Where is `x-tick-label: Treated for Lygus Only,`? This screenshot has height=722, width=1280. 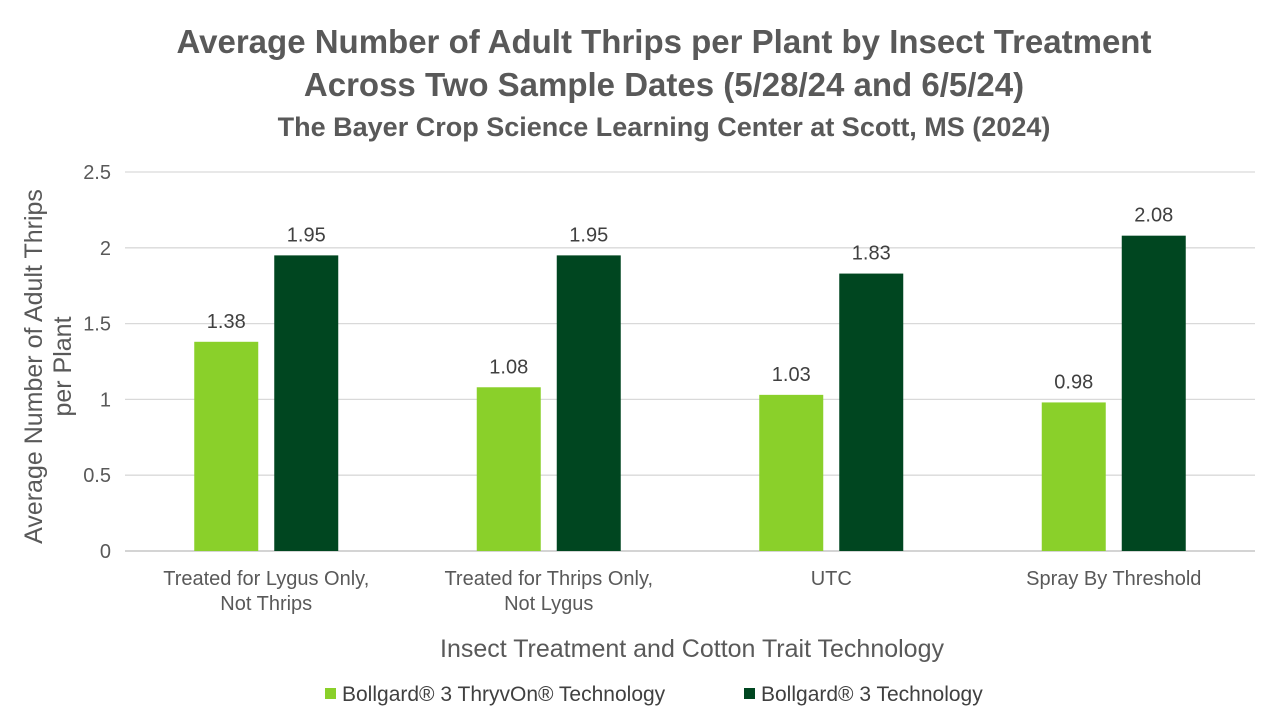
x-tick-label: Treated for Lygus Only, is located at coordinates (266, 579).